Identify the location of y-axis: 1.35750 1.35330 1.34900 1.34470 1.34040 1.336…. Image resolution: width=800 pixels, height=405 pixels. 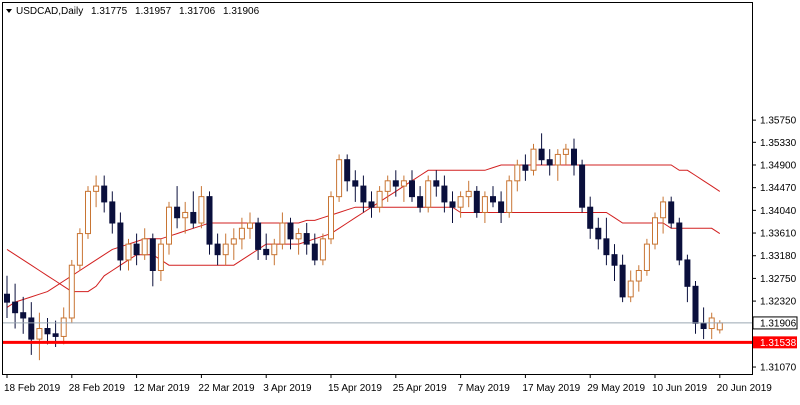
(775, 245).